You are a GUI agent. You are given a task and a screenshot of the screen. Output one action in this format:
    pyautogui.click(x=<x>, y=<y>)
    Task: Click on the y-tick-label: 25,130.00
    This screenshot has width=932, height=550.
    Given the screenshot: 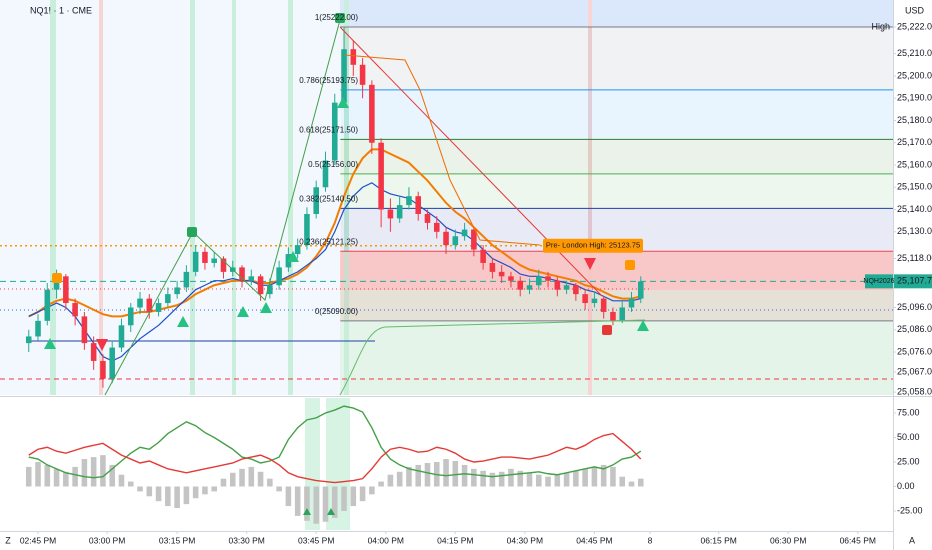 What is the action you would take?
    pyautogui.click(x=914, y=231)
    